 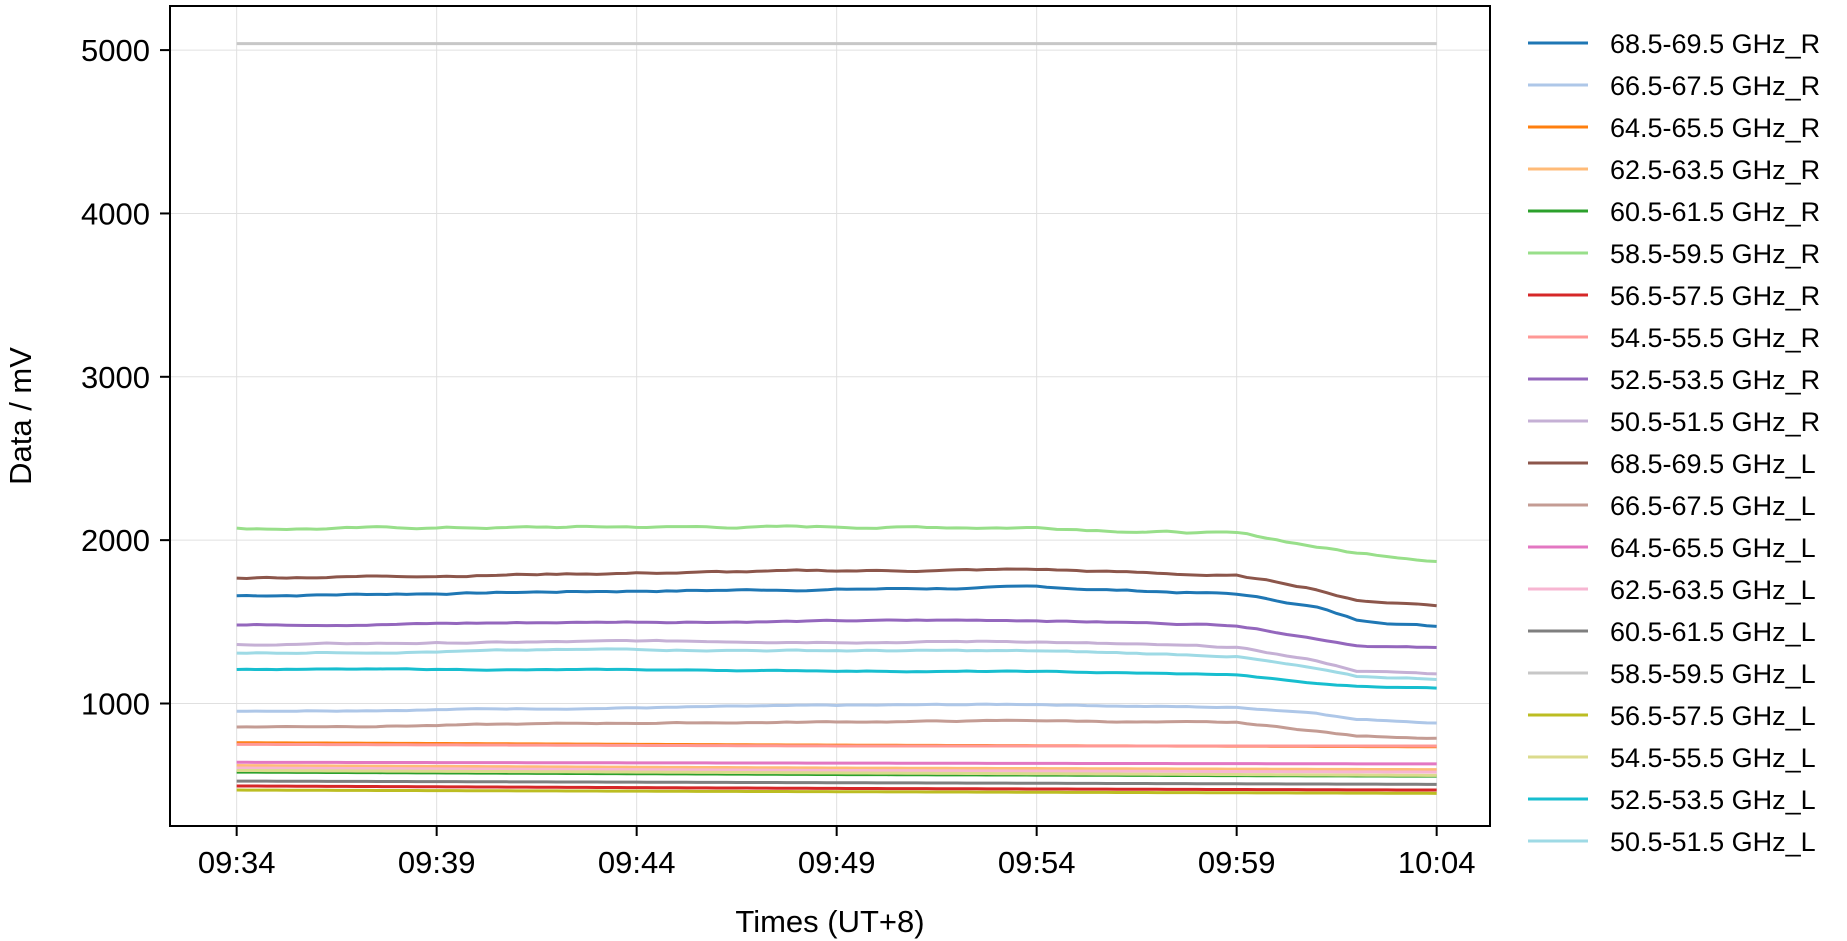 I want to click on legend-item: 52.5-53.5 GHz_L, so click(x=1672, y=800).